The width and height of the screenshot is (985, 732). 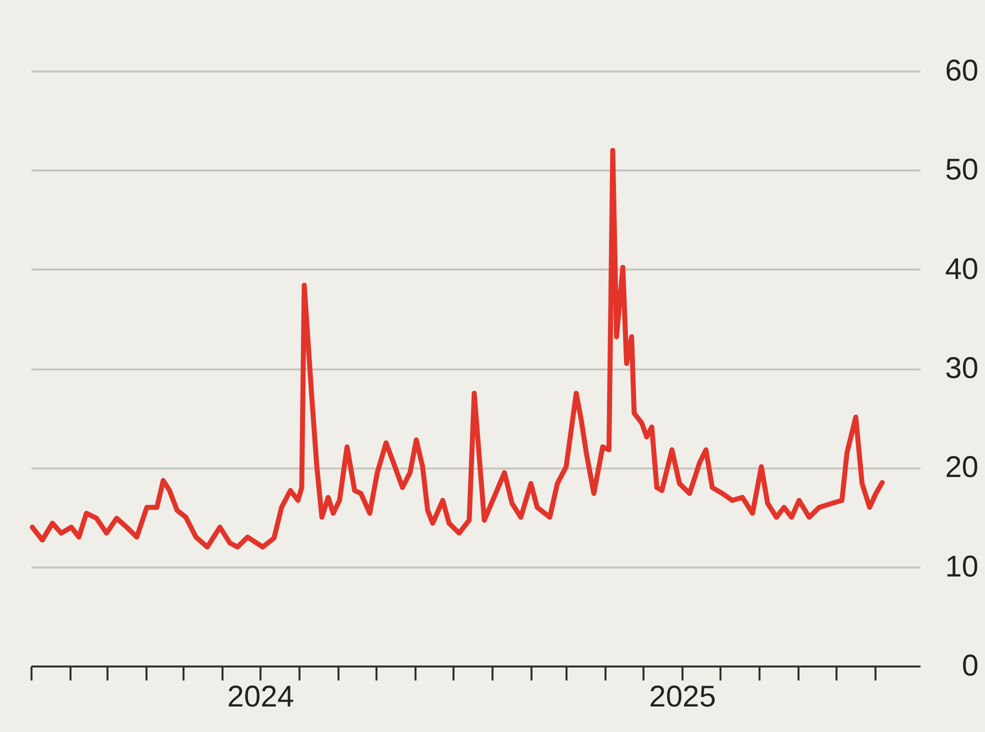 What do you see at coordinates (260, 697) in the screenshot?
I see `x-tick-label: 2024` at bounding box center [260, 697].